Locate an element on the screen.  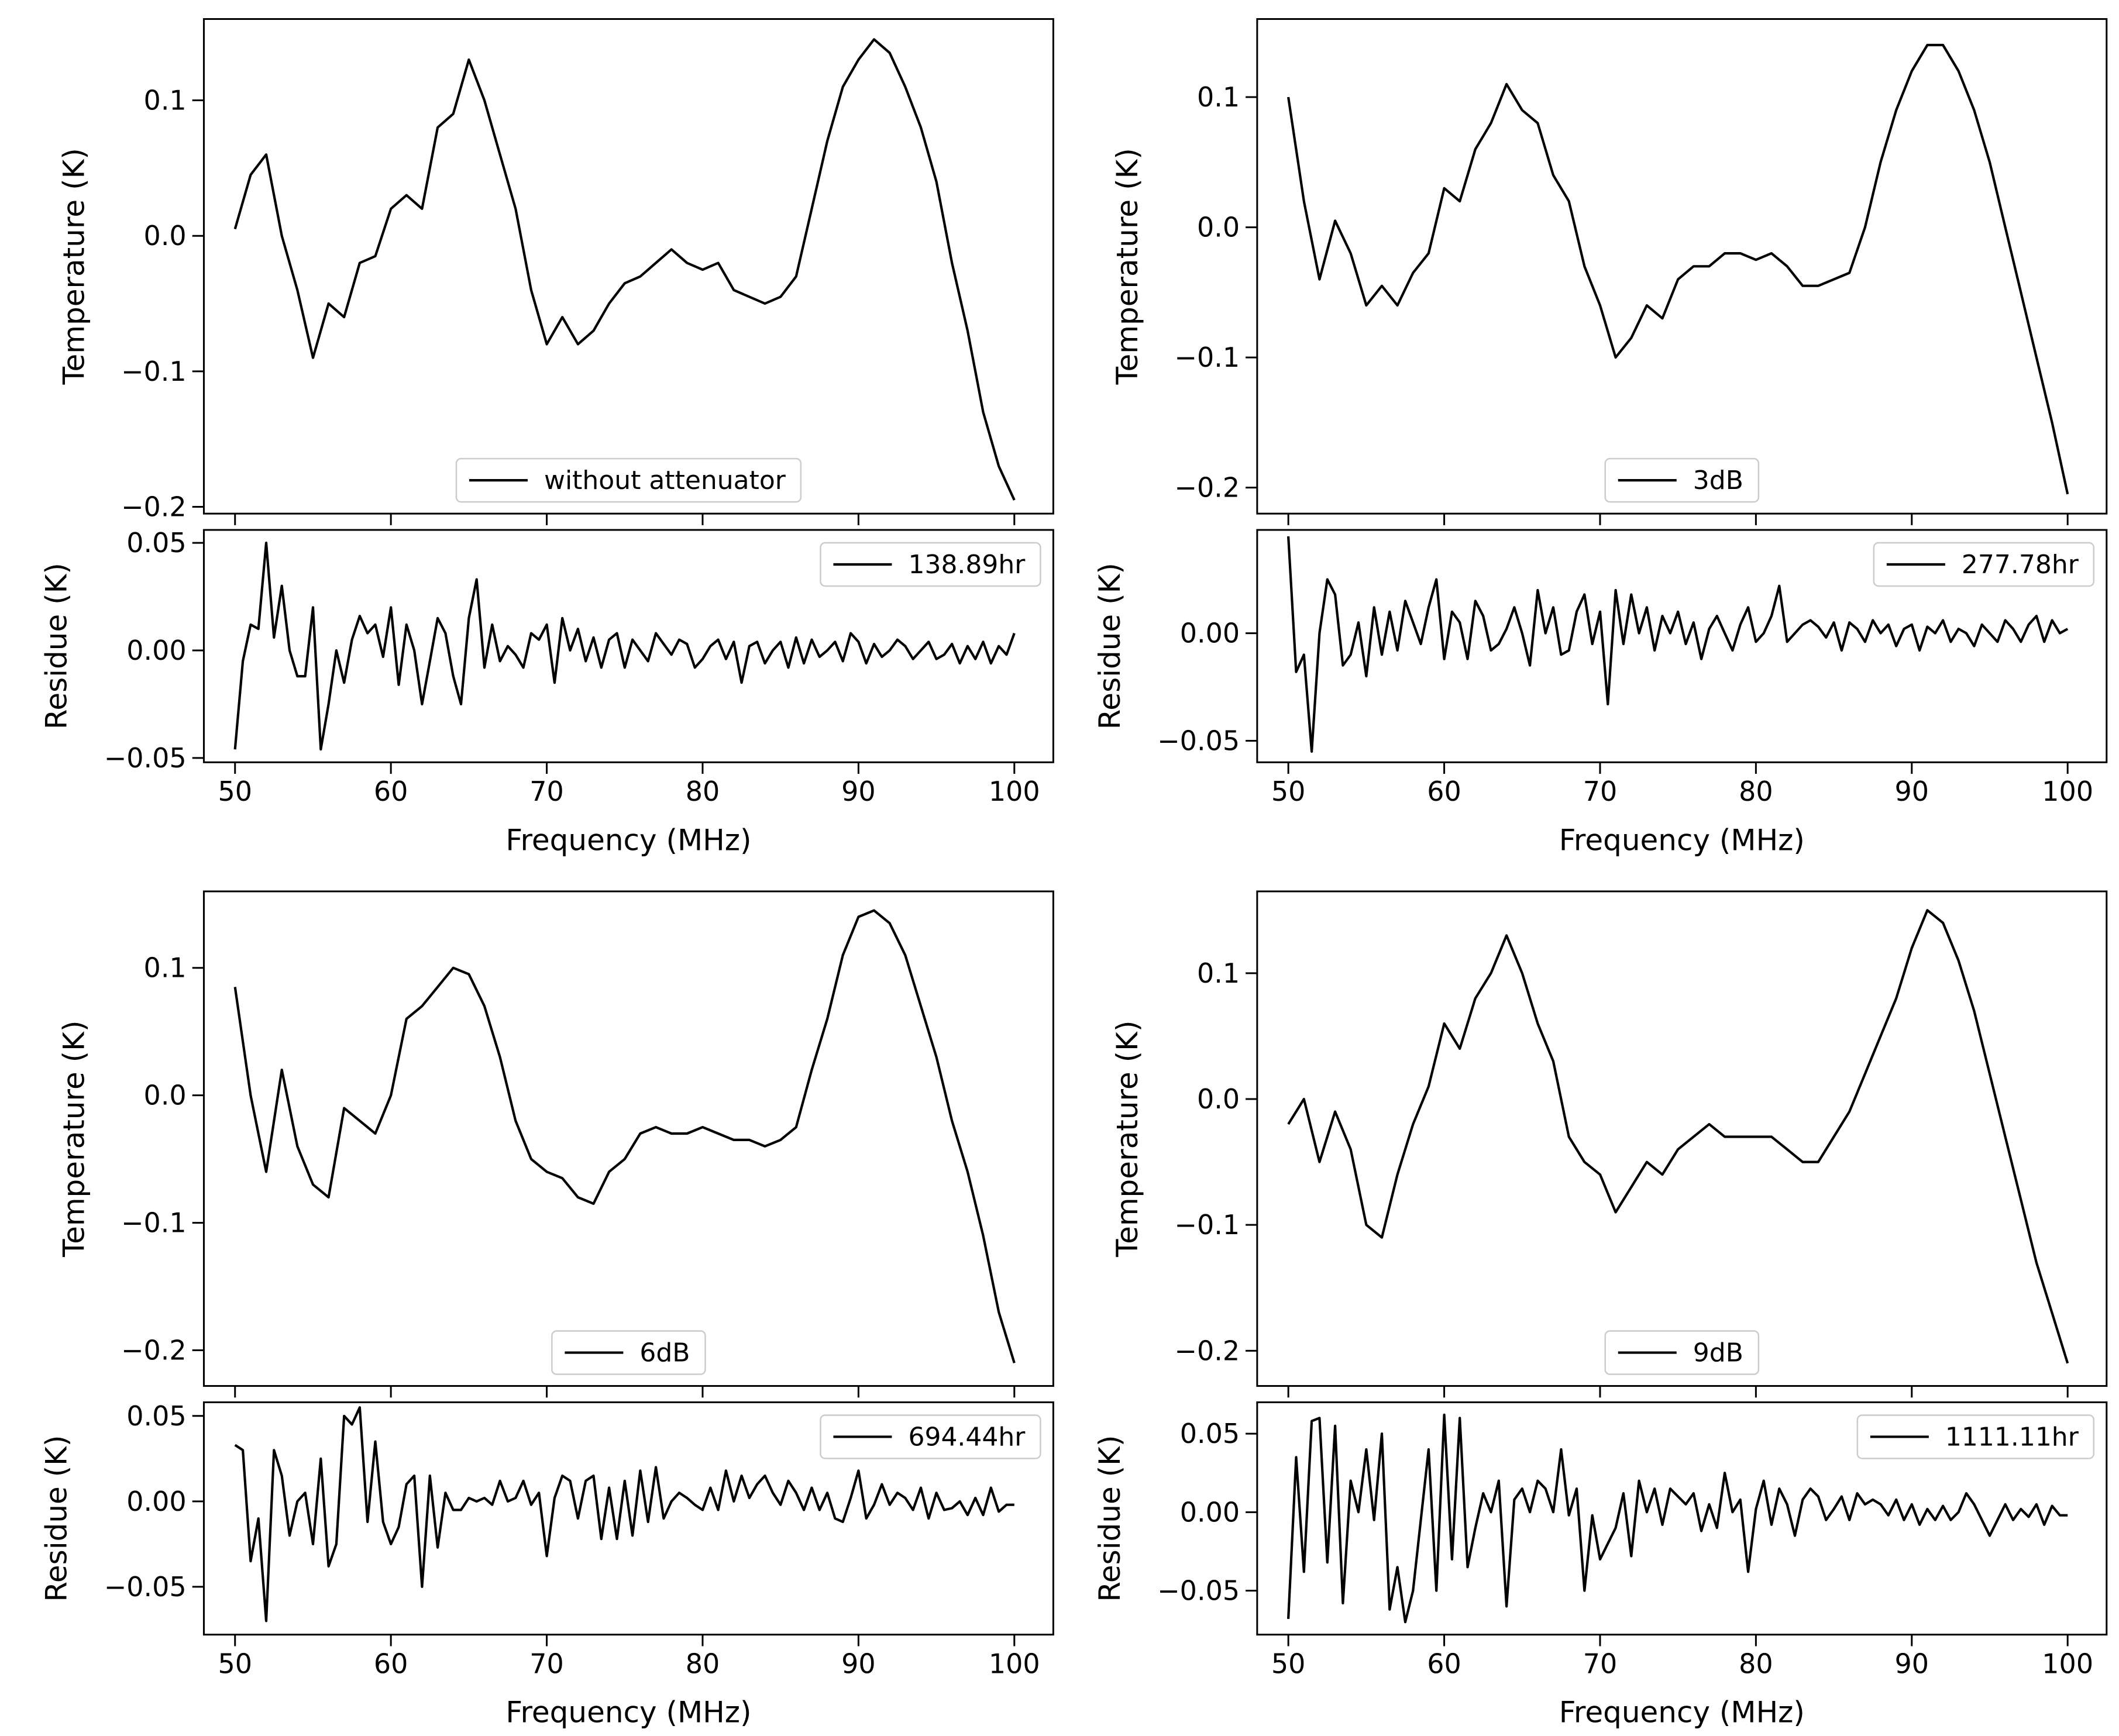
legend: 694.44hr is located at coordinates (930, 1436).